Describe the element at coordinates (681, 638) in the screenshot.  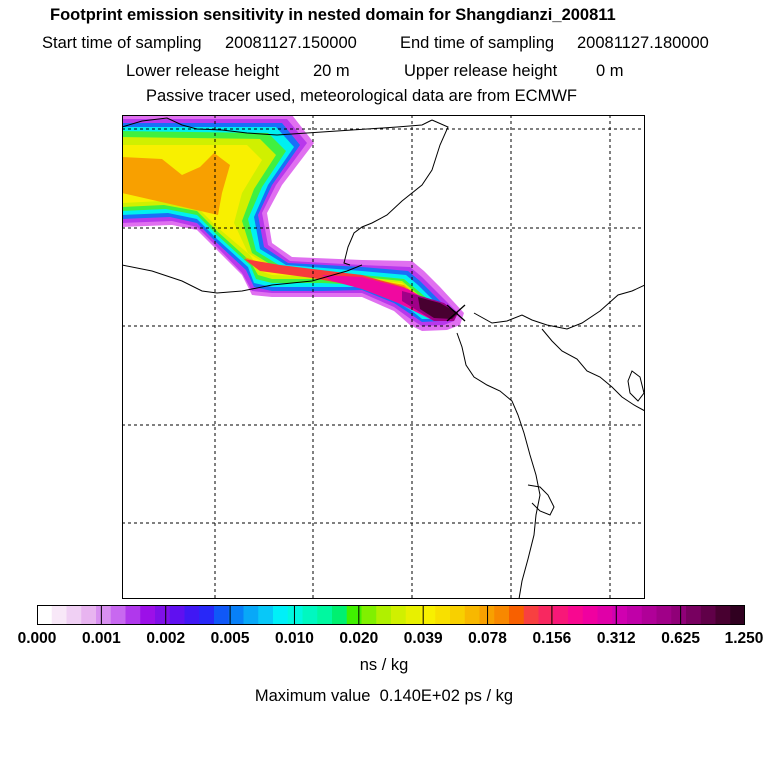
I see `colorbar-tick-label: 0.625` at that location.